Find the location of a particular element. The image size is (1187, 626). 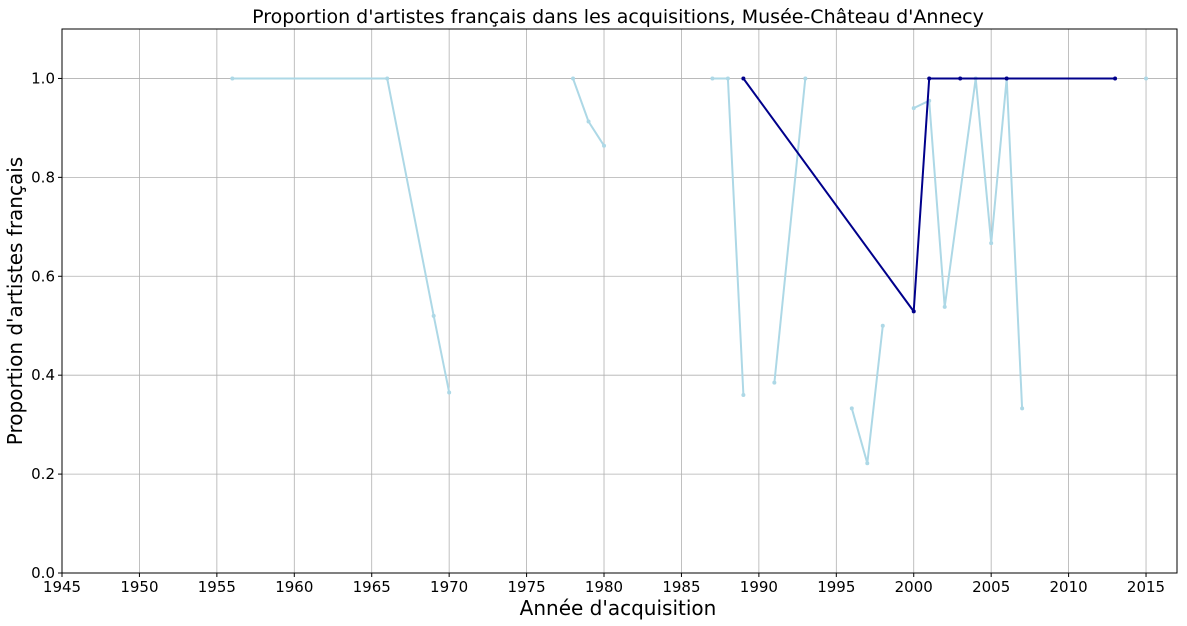

x-tick-label: 1990 is located at coordinates (759, 587).